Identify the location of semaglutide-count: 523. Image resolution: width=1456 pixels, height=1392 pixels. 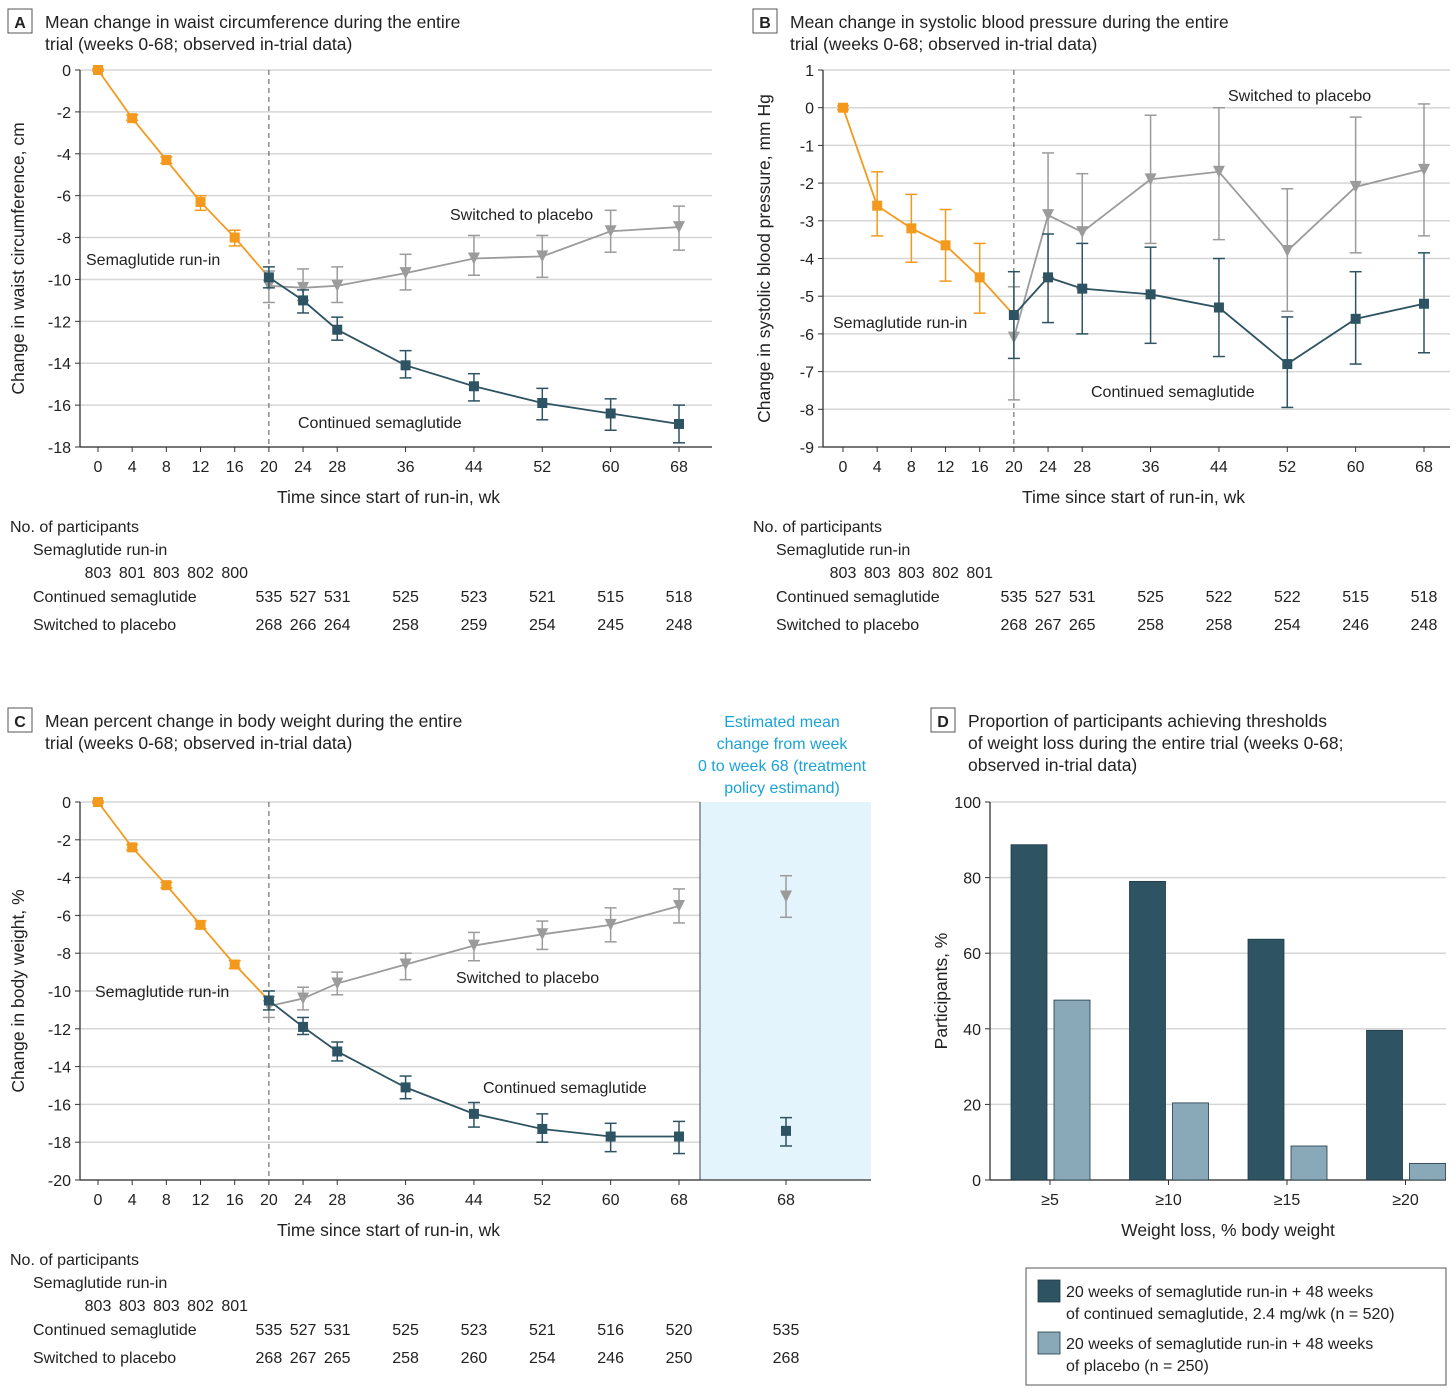
(474, 1330).